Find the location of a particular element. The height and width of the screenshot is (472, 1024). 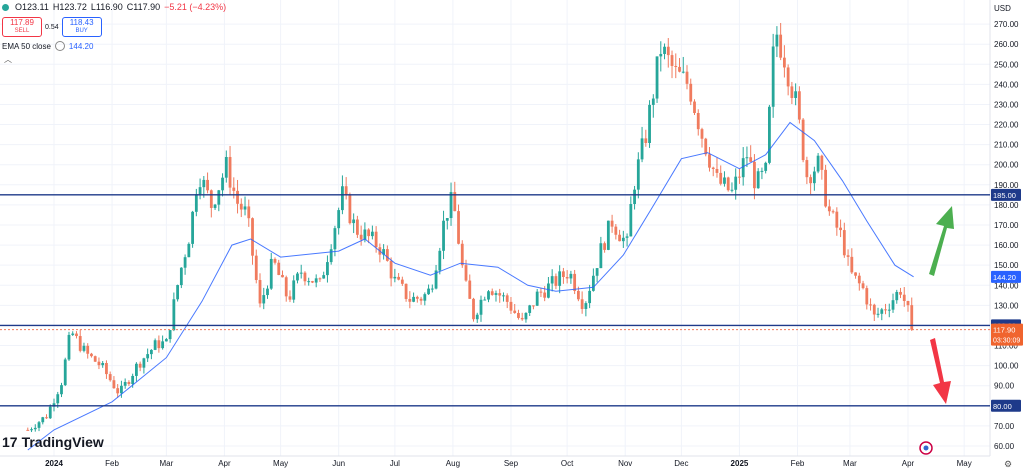

chevron-up-icon: ︿ is located at coordinates (8, 59).